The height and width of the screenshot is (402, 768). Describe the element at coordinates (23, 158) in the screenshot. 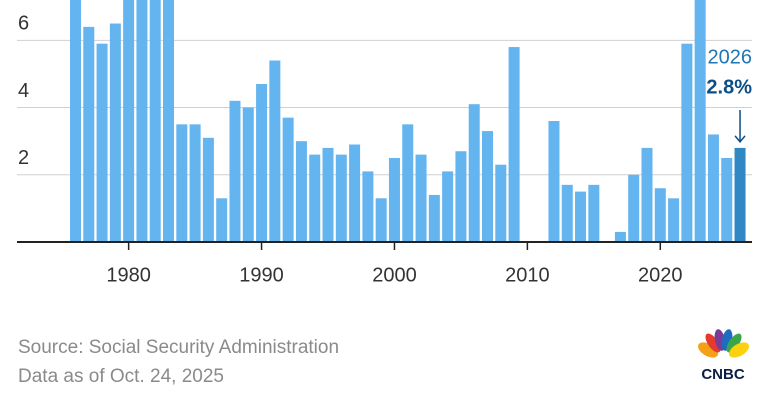

I see `y-tick-label: 2` at that location.